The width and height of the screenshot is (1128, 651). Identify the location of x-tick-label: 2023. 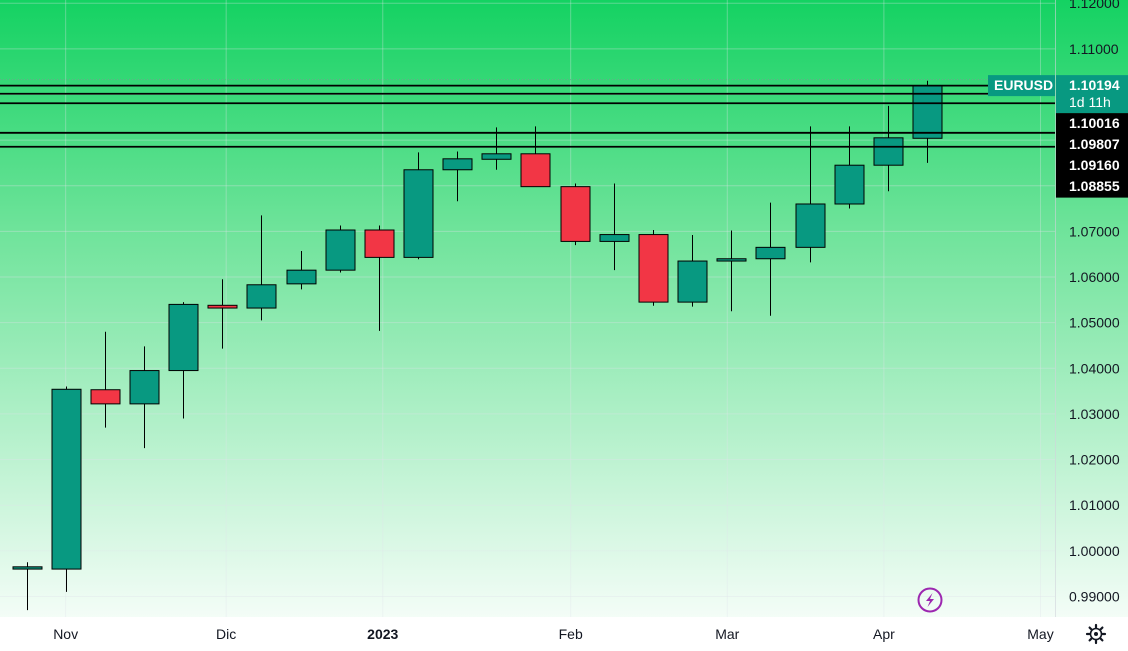
(382, 634).